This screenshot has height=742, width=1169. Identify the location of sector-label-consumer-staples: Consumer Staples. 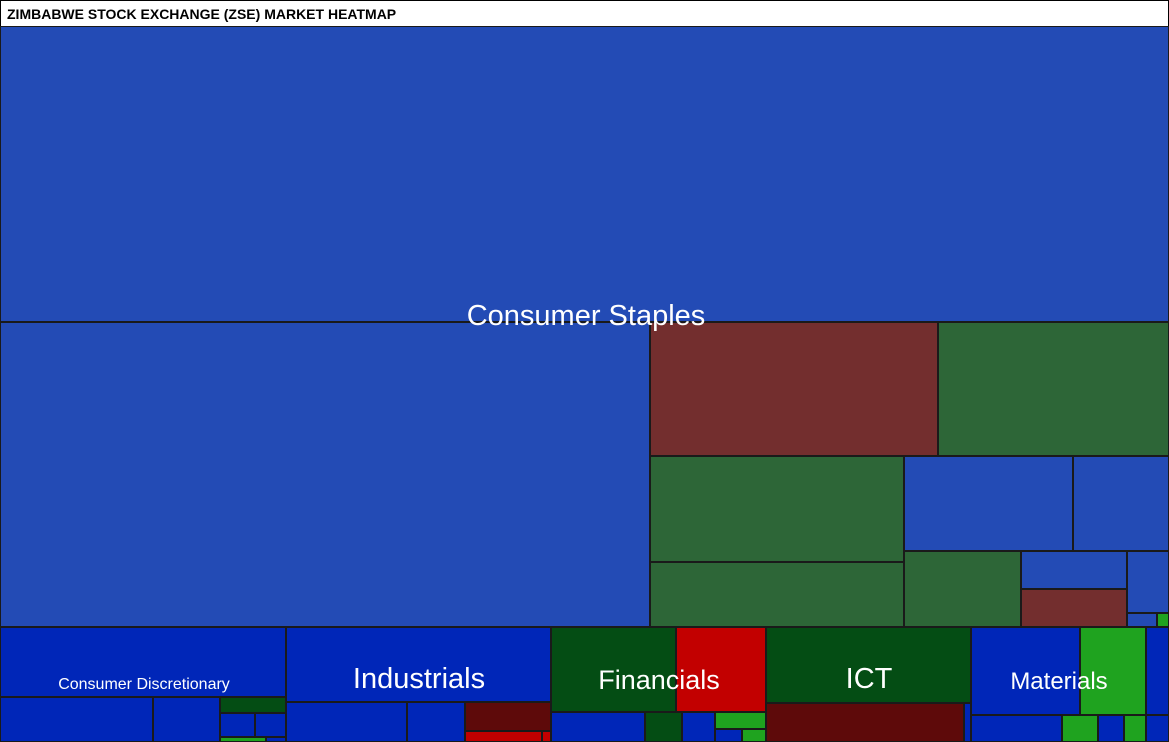
(586, 316).